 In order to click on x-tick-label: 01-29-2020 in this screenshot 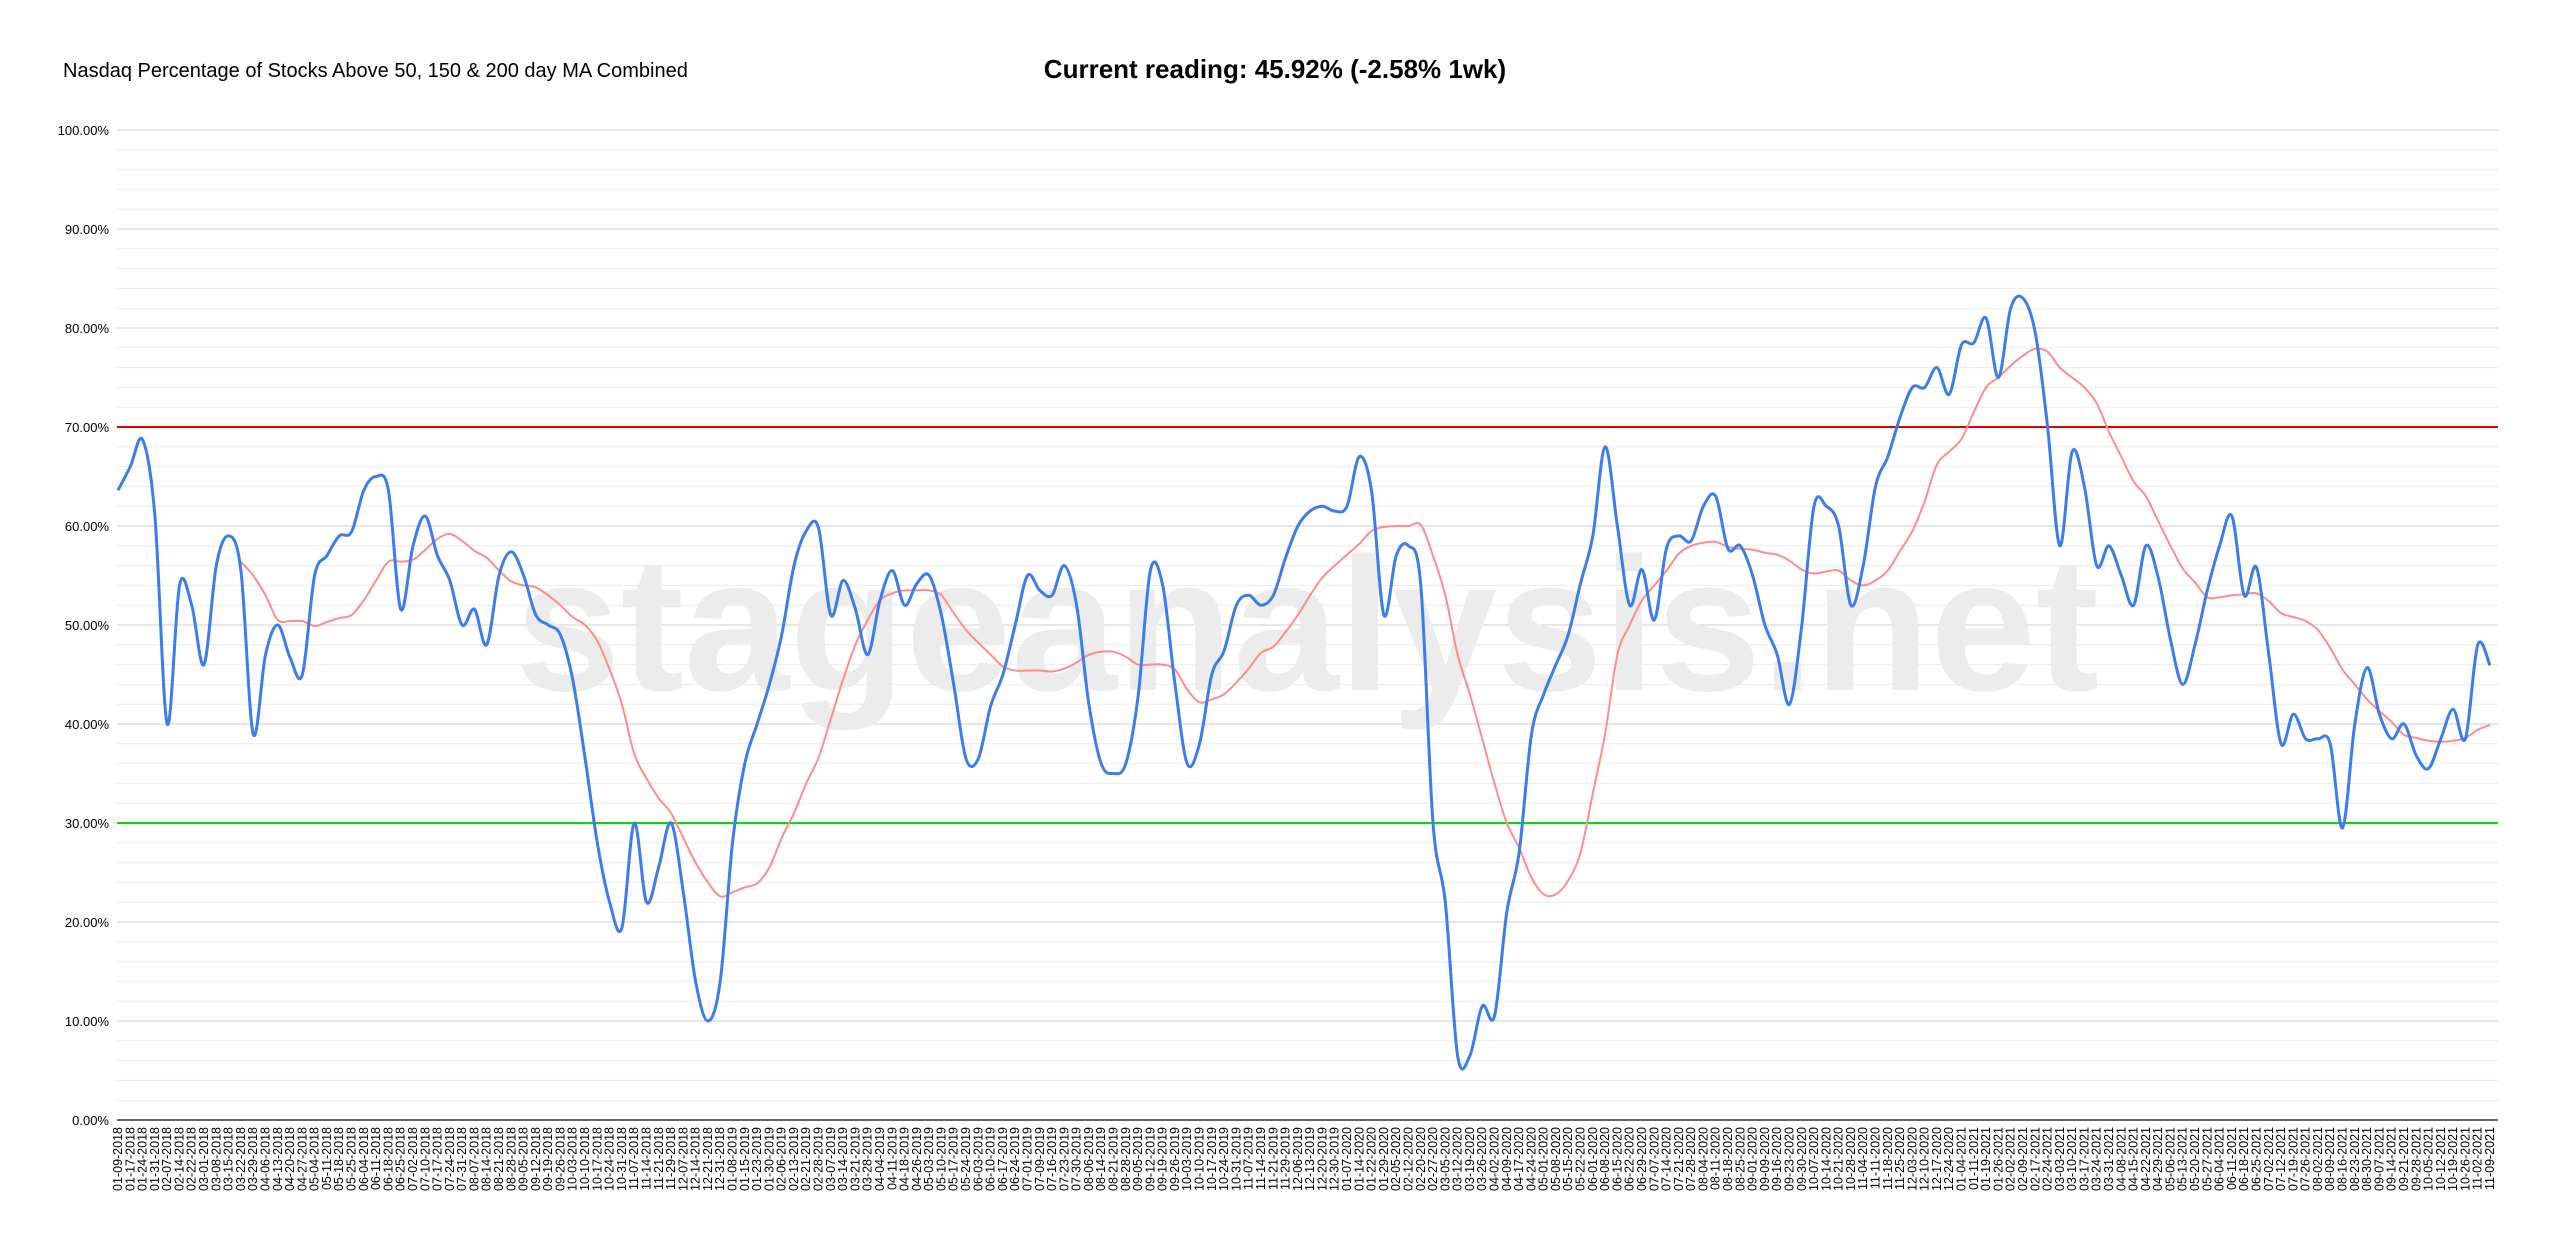, I will do `click(1384, 1159)`.